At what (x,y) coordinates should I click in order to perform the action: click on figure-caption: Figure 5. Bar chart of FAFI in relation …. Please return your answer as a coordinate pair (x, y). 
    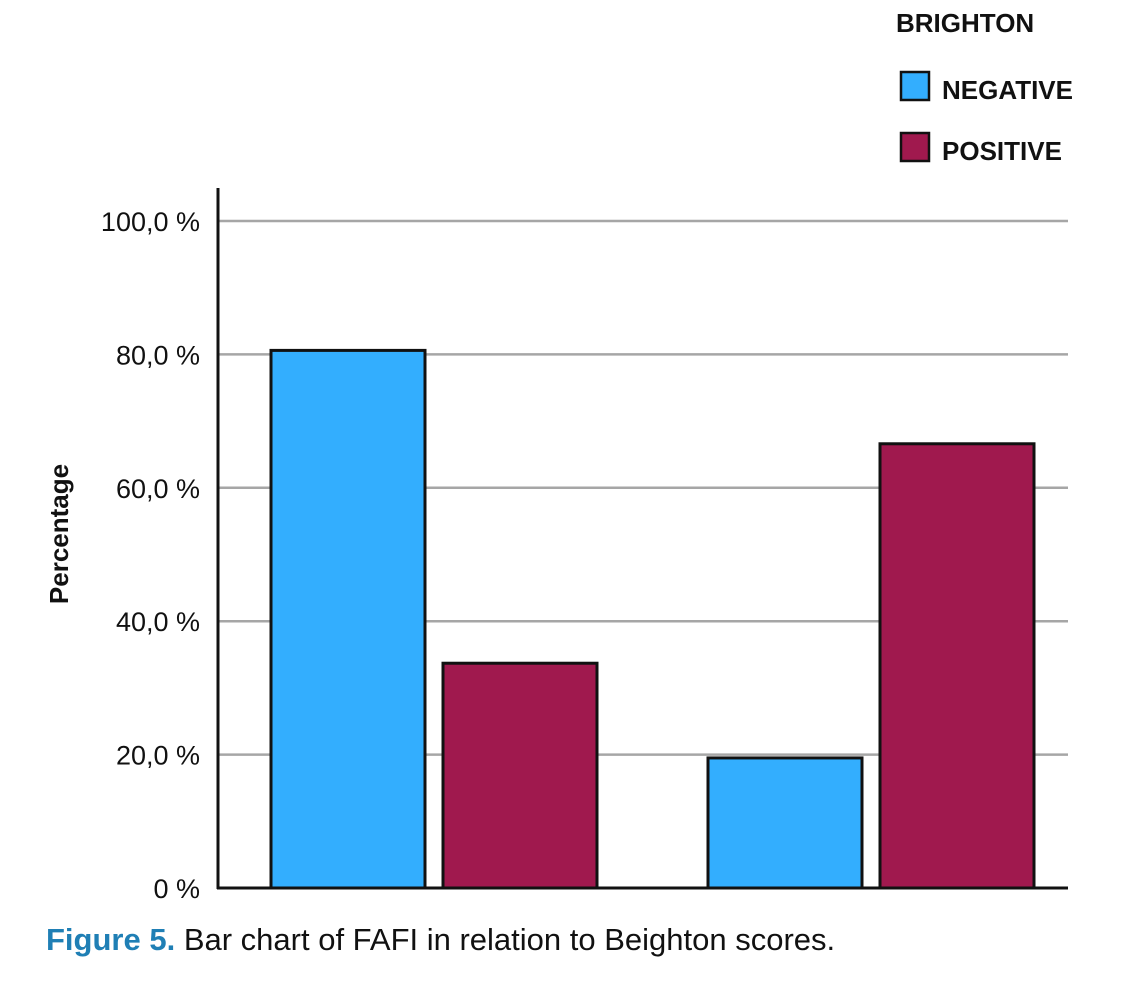
    Looking at the image, I should click on (440, 940).